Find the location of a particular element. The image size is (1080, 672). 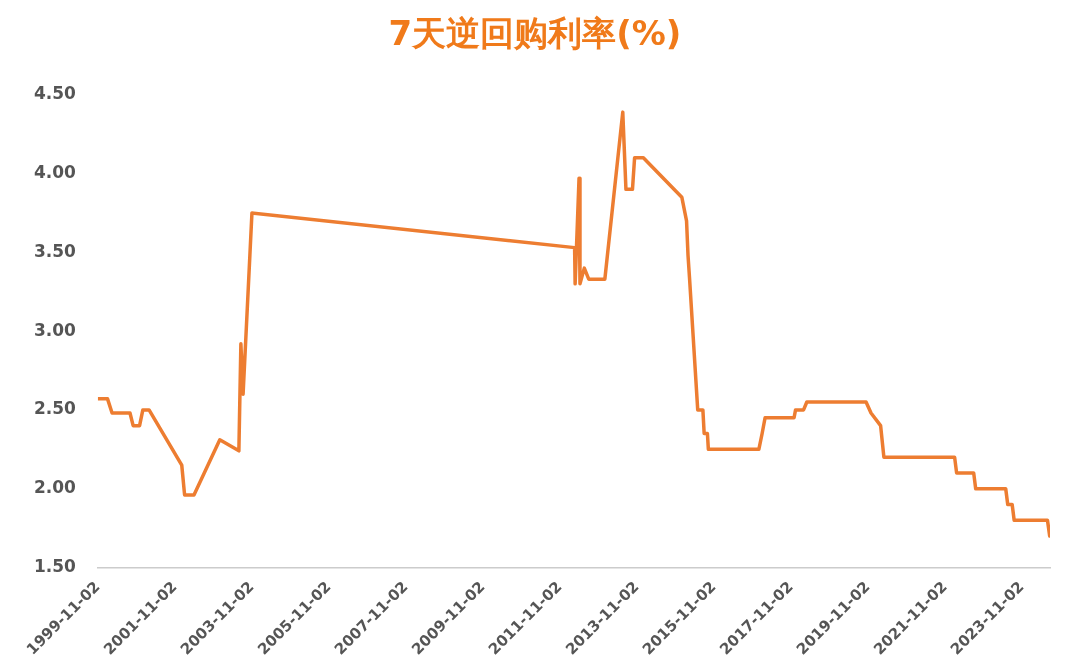

y-tick-label: 4.50 is located at coordinates (55, 93).